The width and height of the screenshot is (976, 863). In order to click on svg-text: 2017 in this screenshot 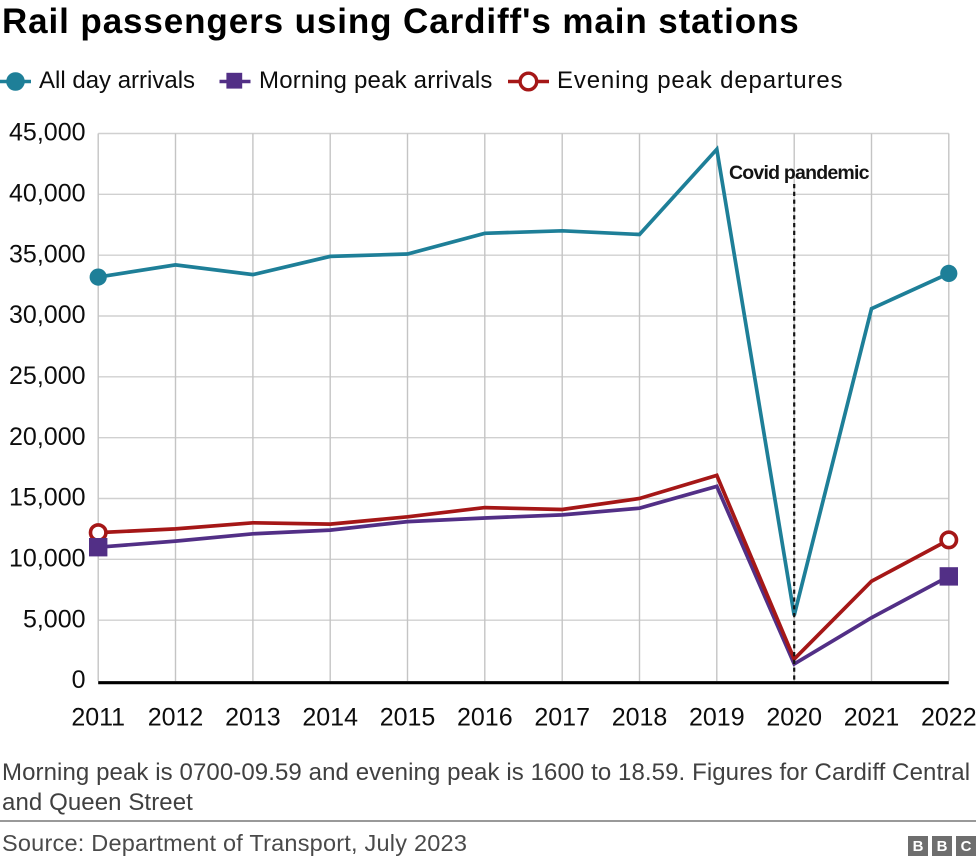, I will do `click(562, 718)`.